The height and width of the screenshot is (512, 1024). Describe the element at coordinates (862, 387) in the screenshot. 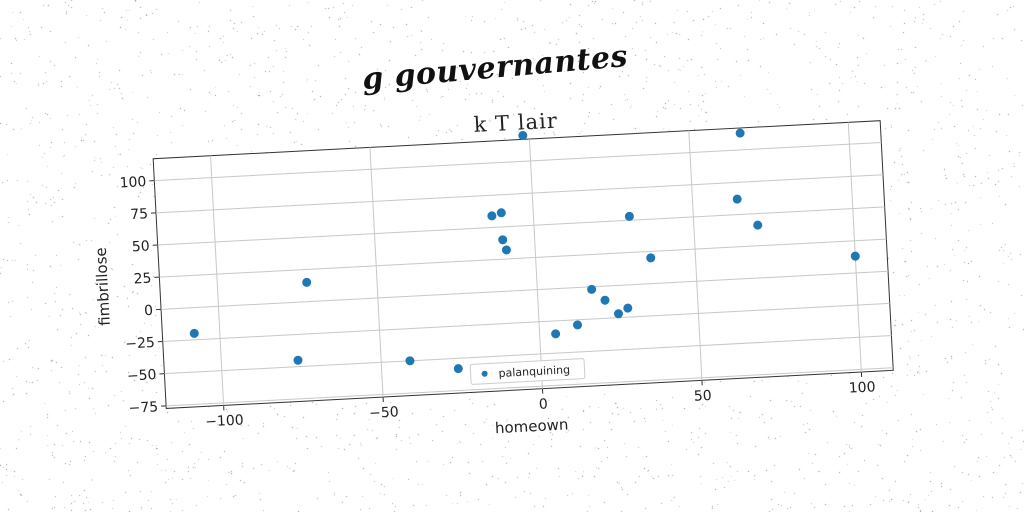

I see `x-tick-label: 100` at that location.